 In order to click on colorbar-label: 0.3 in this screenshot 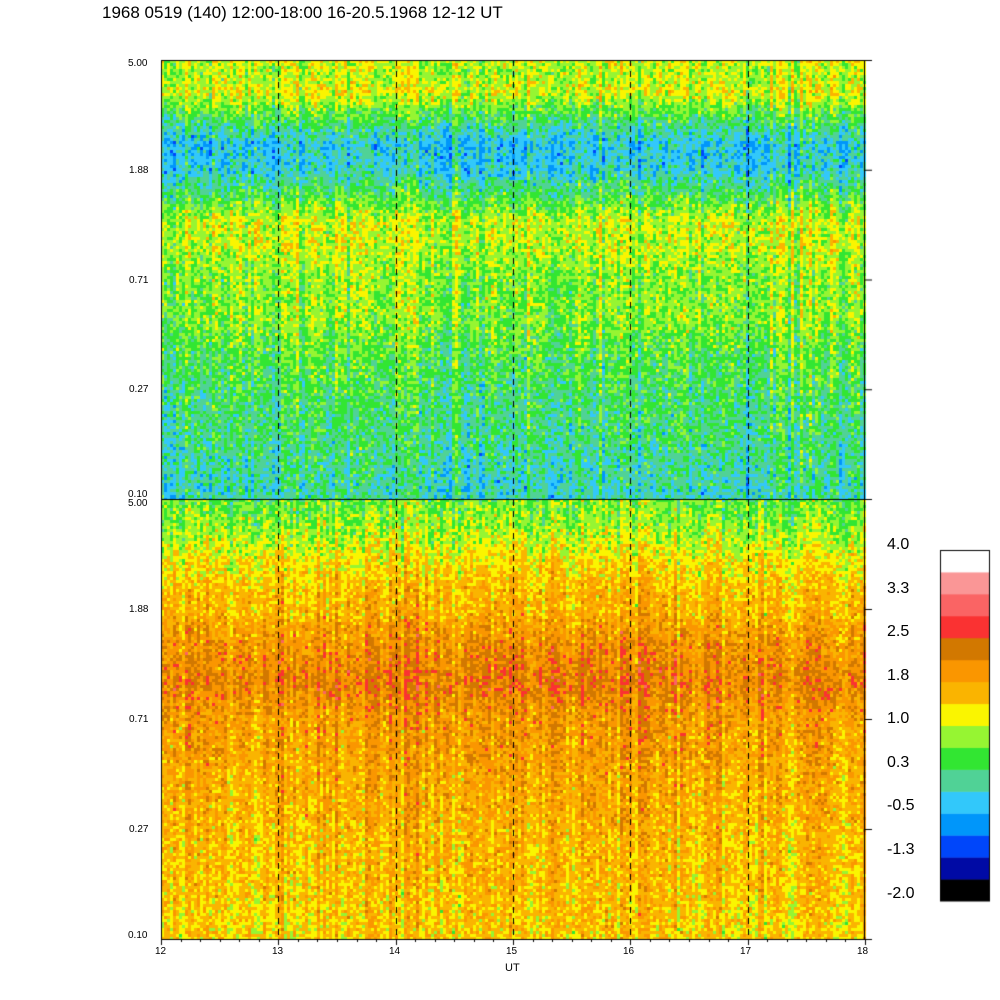, I will do `click(898, 762)`.